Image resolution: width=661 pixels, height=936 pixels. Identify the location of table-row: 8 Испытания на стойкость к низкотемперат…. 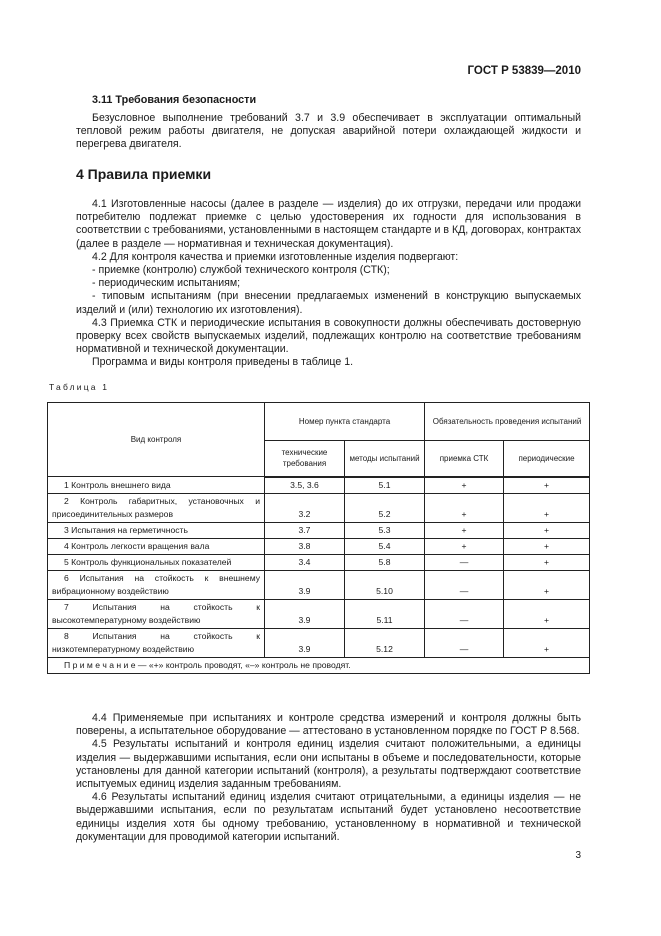
(319, 642).